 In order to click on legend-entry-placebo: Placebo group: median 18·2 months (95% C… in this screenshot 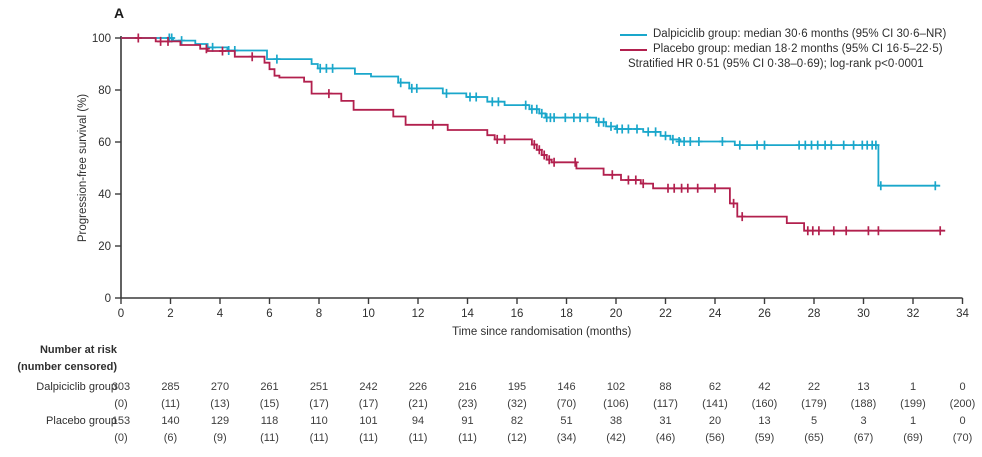, I will do `click(783, 49)`.